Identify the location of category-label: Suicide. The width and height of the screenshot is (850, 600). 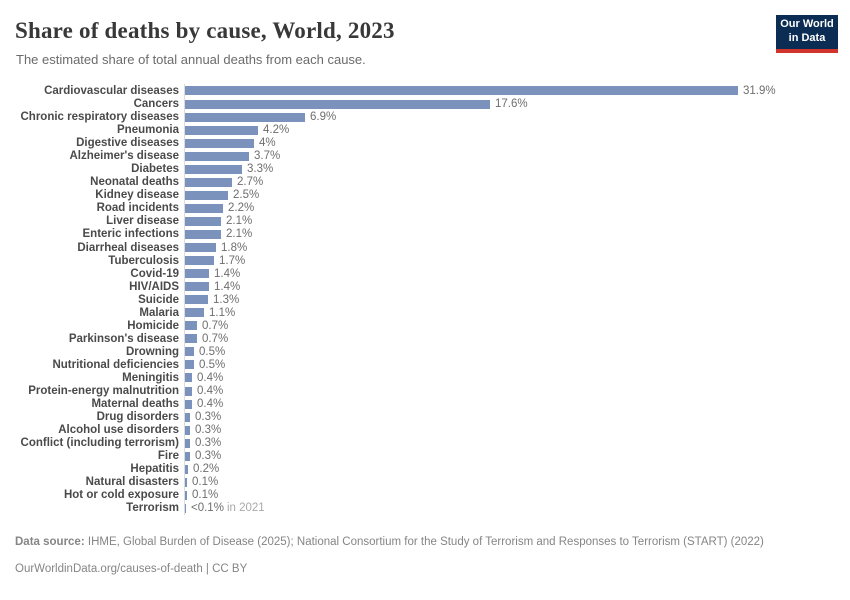
(158, 299).